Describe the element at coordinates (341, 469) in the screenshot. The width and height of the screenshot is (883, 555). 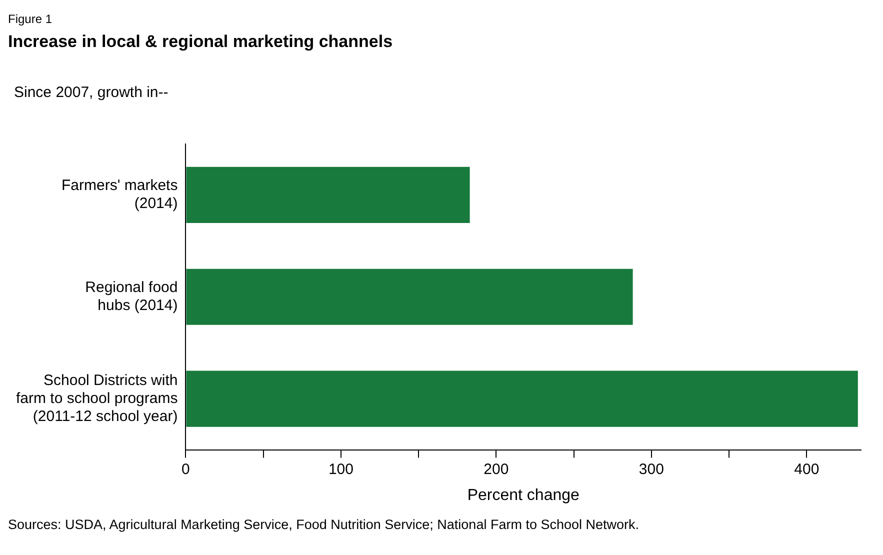
I see `x-tick-label: 100` at that location.